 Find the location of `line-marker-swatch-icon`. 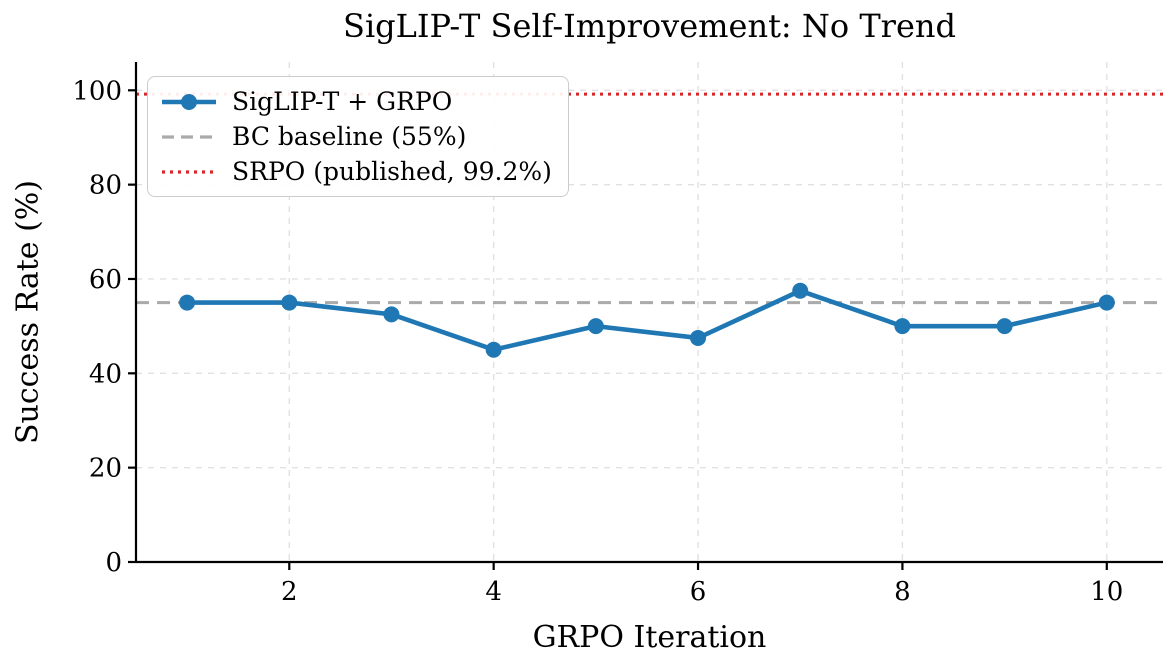

line-marker-swatch-icon is located at coordinates (189, 101).